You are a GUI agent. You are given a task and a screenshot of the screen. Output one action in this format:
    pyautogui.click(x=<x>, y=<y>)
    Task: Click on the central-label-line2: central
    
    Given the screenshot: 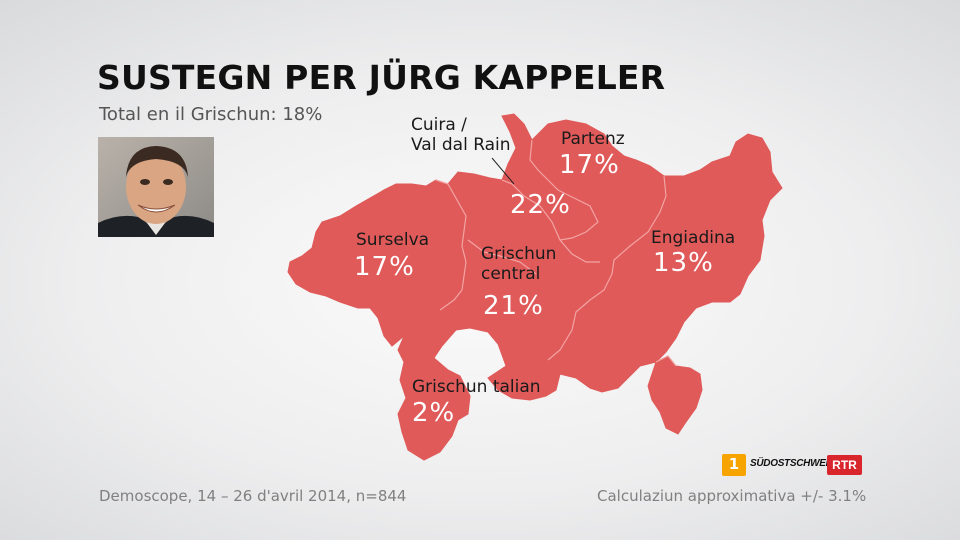 What is the action you would take?
    pyautogui.click(x=511, y=274)
    